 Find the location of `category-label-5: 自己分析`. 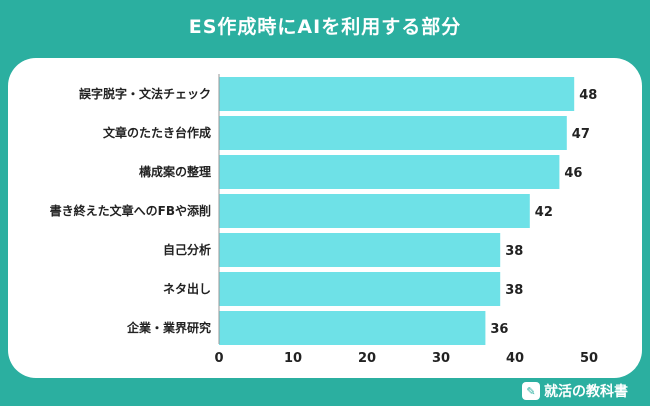

category-label-5: 自己分析 is located at coordinates (187, 249).